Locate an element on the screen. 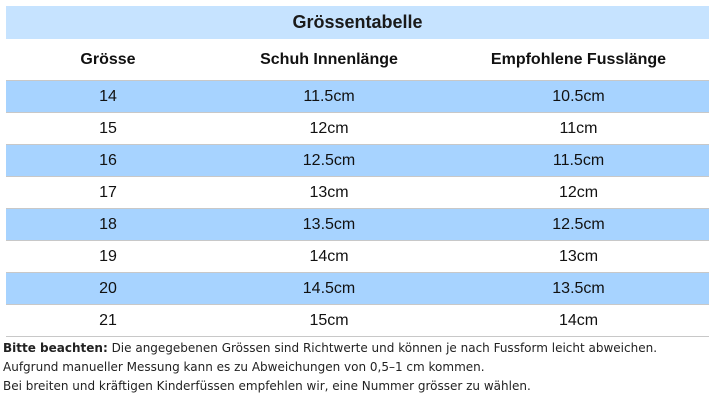  inner-length-cell: 15cm is located at coordinates (329, 320).